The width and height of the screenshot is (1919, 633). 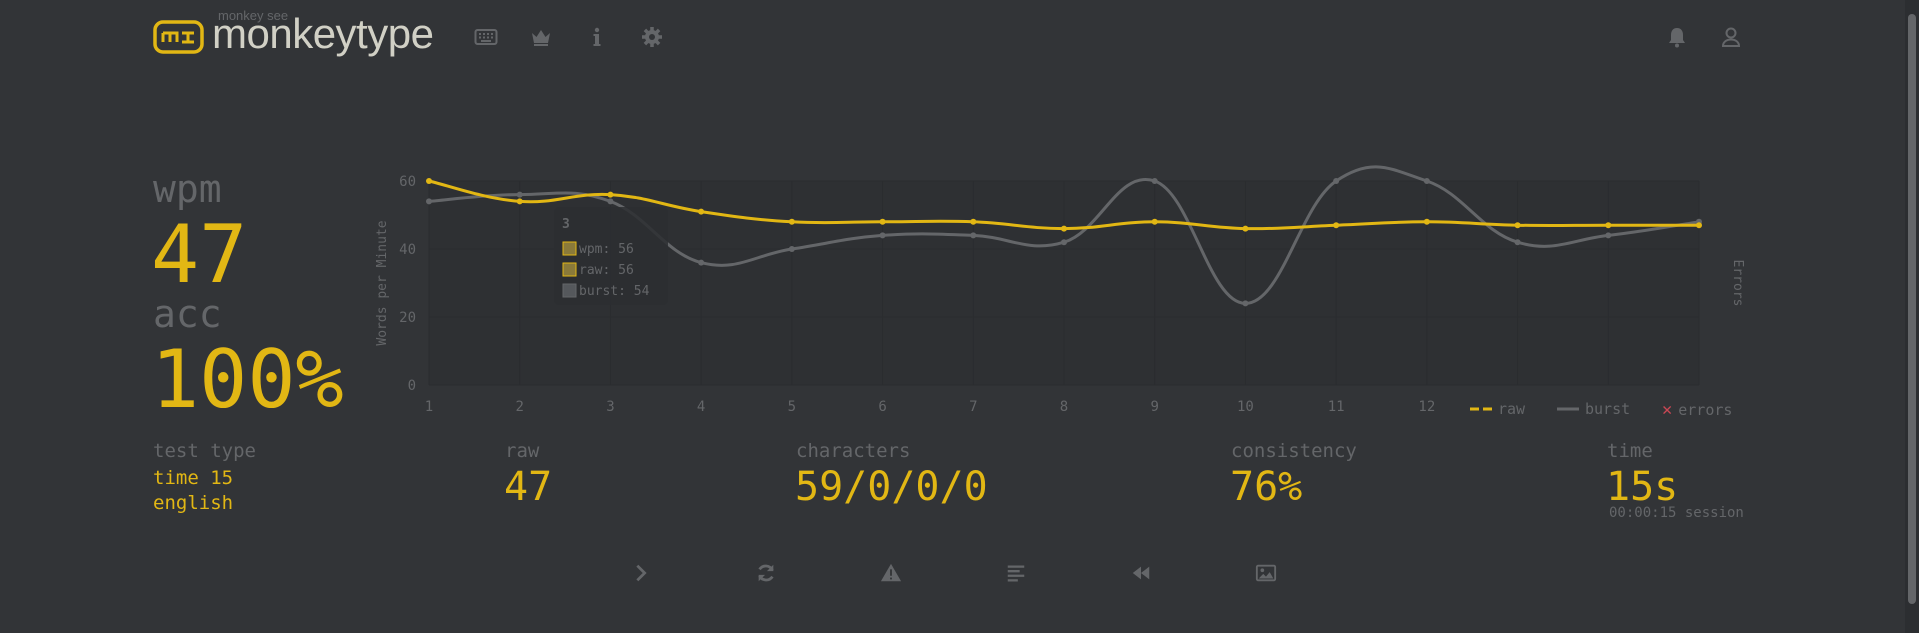 What do you see at coordinates (382, 282) in the screenshot?
I see `y-axis-label: Words per Minute` at bounding box center [382, 282].